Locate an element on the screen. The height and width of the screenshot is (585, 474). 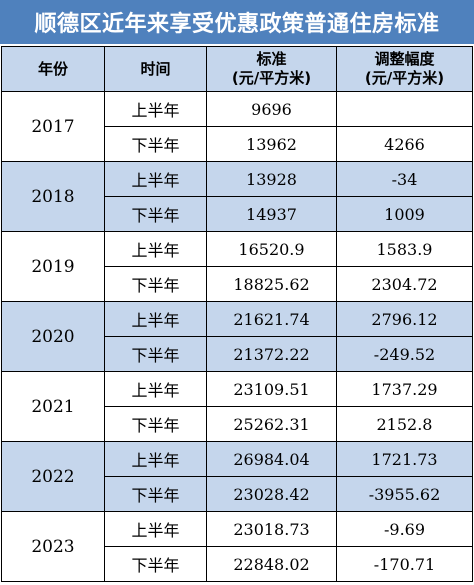
table-row: 2017 上半年 9696 is located at coordinates (237, 126).